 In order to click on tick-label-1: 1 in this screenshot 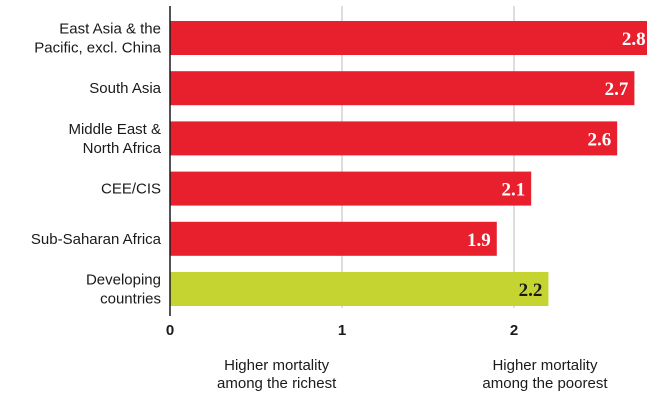, I will do `click(342, 330)`.